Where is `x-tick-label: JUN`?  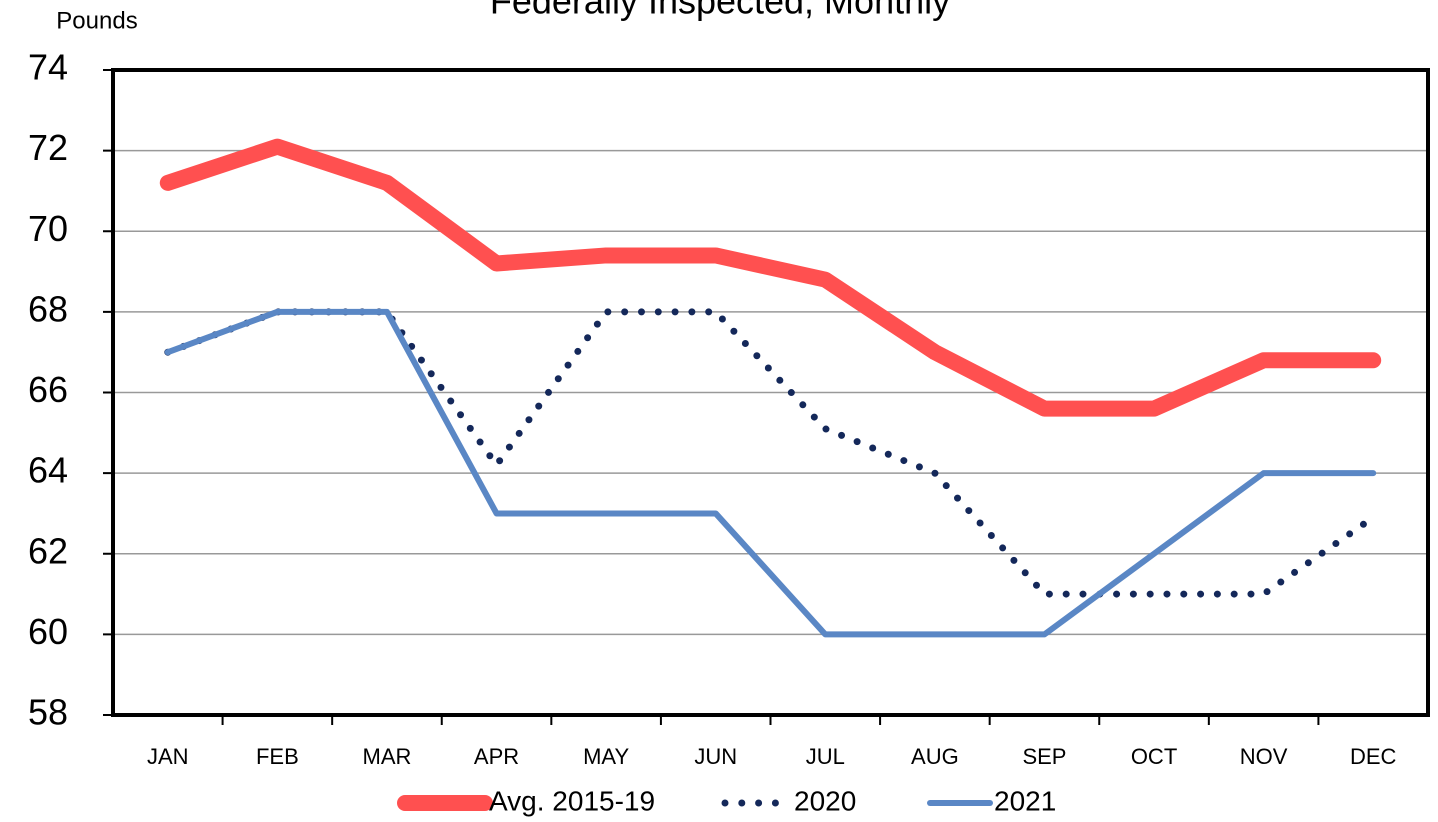
x-tick-label: JUN is located at coordinates (715, 756).